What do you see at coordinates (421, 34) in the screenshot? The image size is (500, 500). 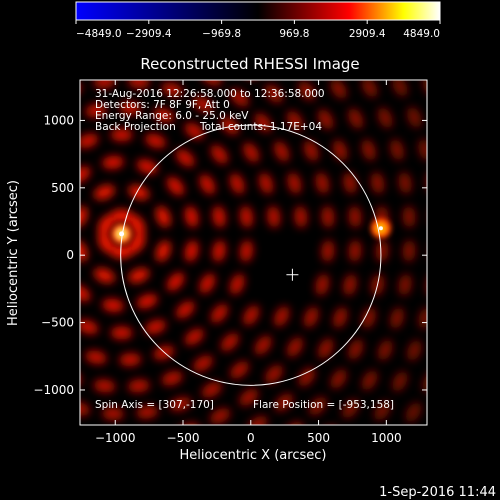 I see `colorbar-tick-label: 4849.0` at bounding box center [421, 34].